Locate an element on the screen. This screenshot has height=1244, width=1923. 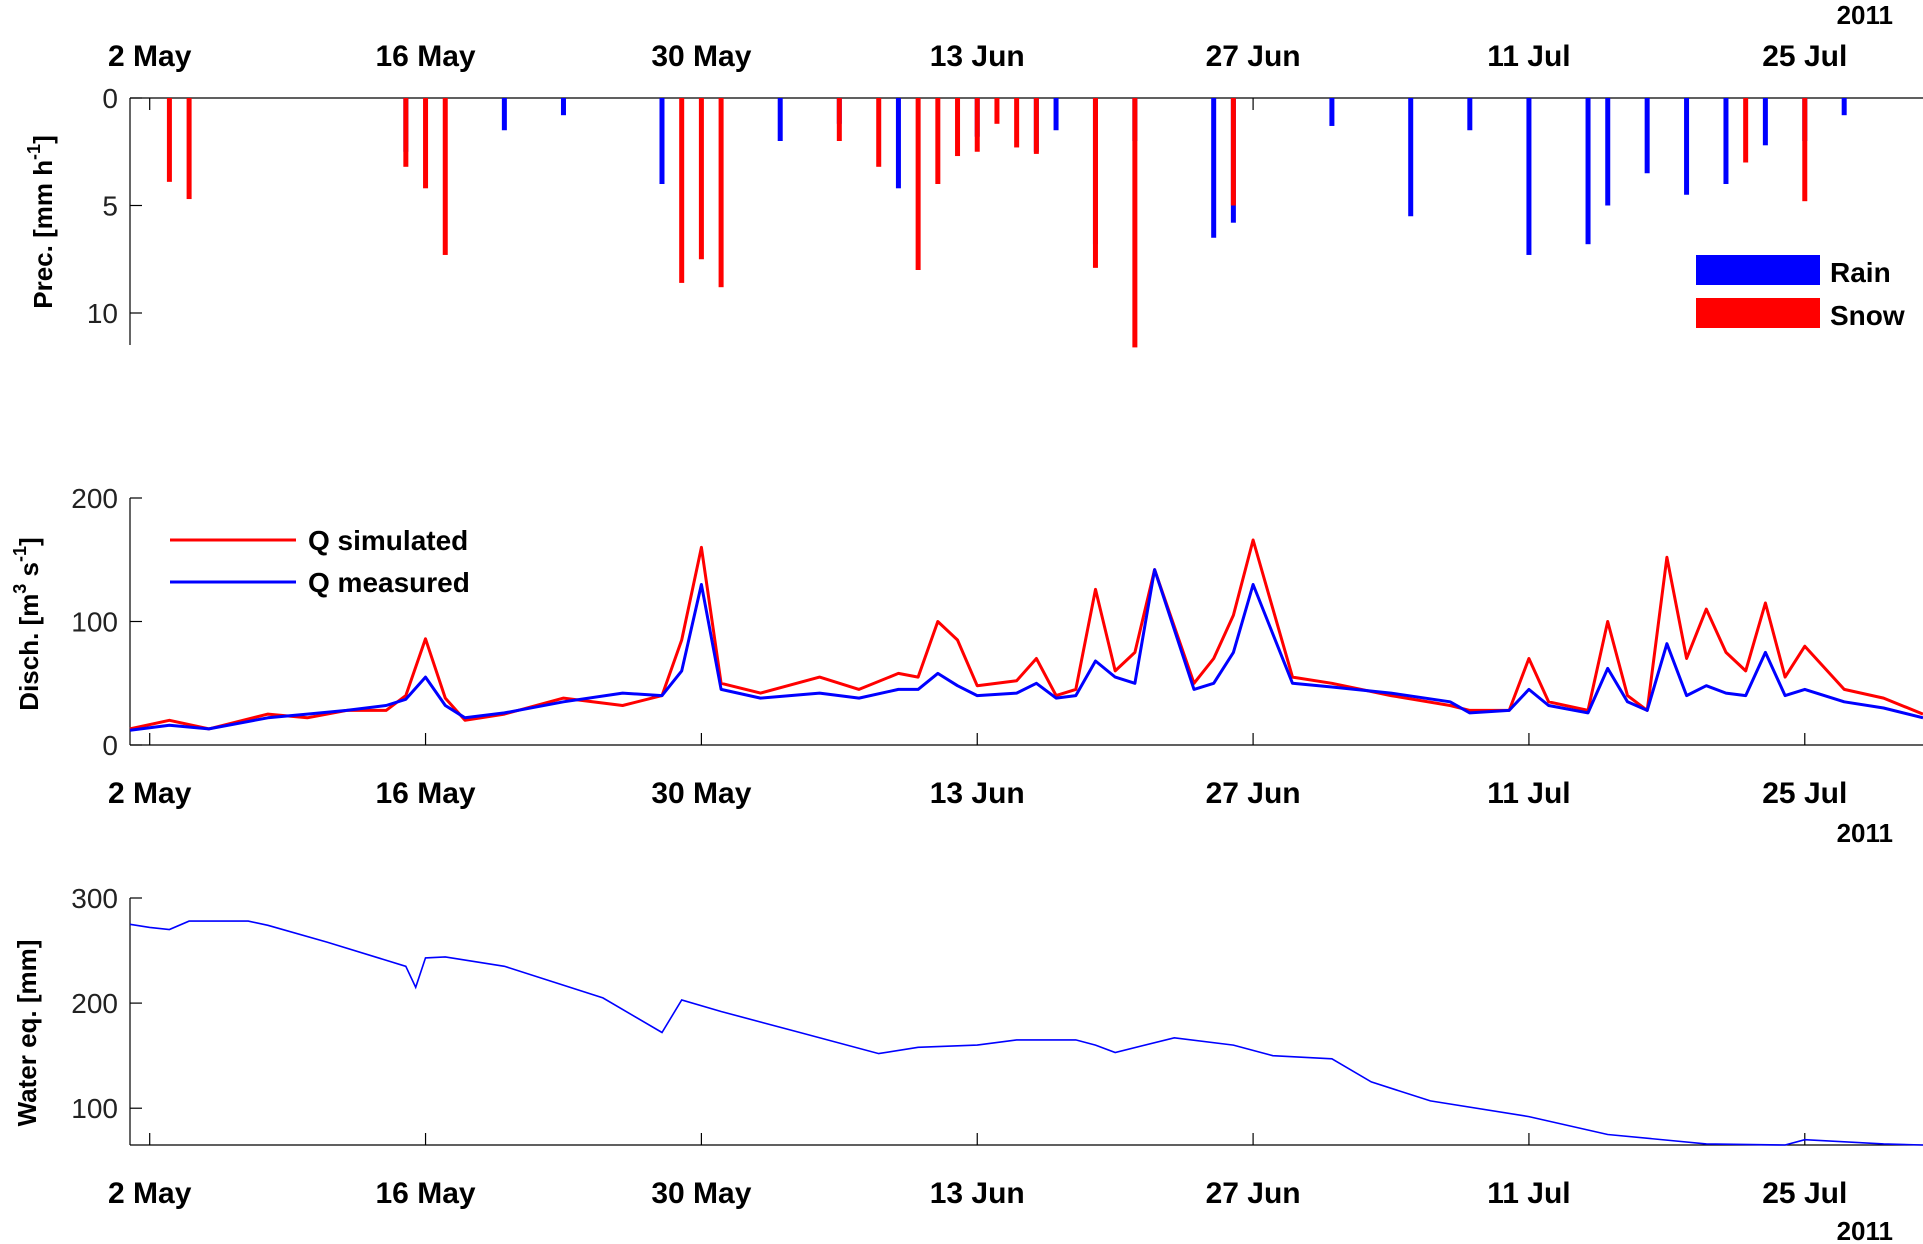
precipitation-legend: Rain Snow is located at coordinates (1800, 293).